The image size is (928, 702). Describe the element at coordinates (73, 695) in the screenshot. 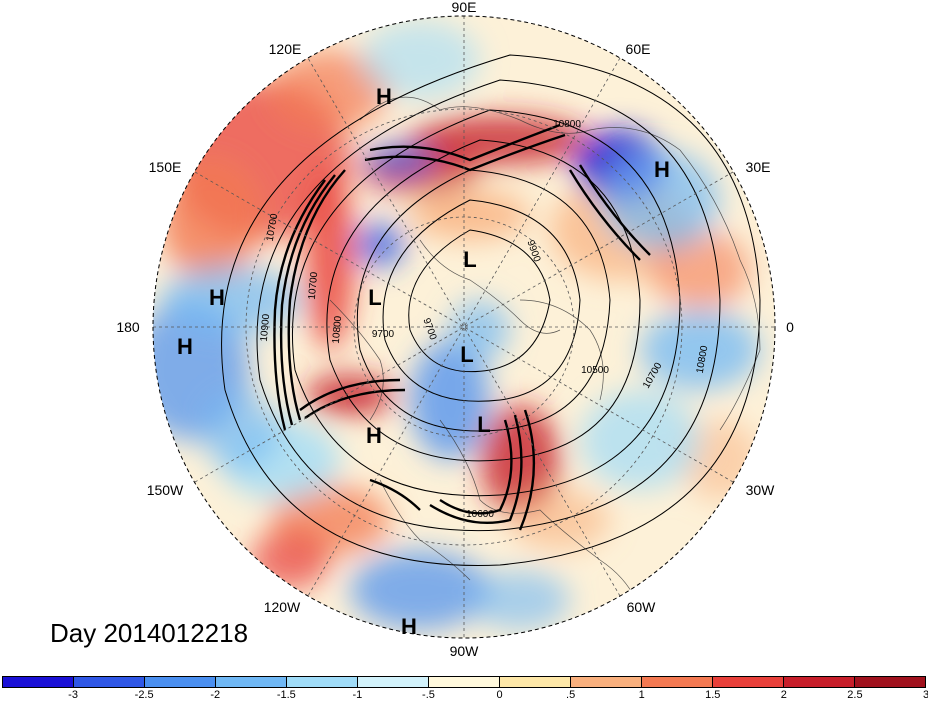

I see `colorbar-tick-label: -3` at that location.